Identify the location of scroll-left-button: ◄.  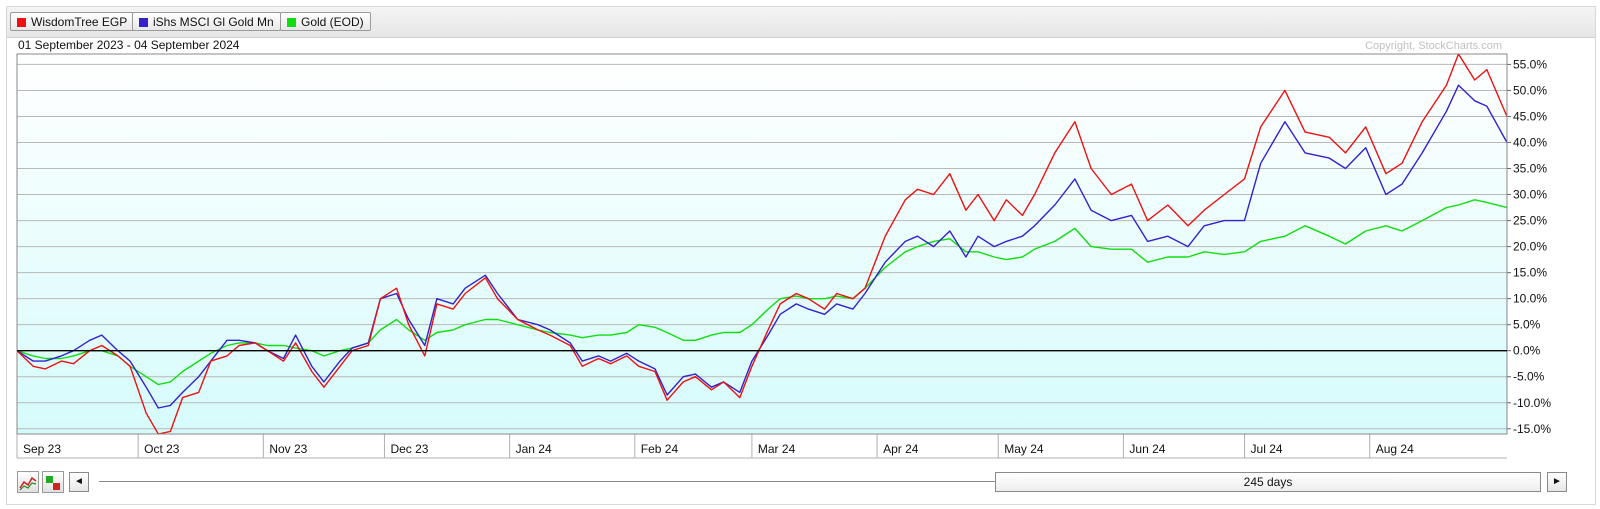
(79, 482).